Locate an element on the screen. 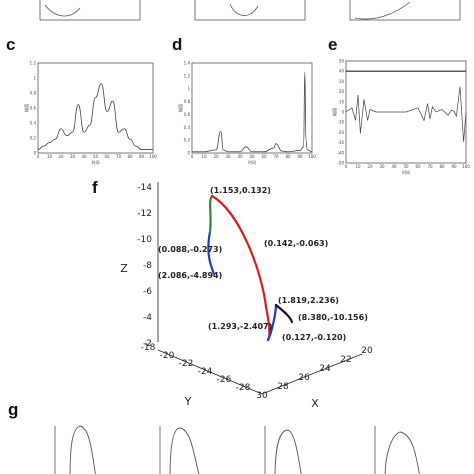 Image resolution: width=474 pixels, height=474 pixels. top-right-plot-frame is located at coordinates (405, 10).